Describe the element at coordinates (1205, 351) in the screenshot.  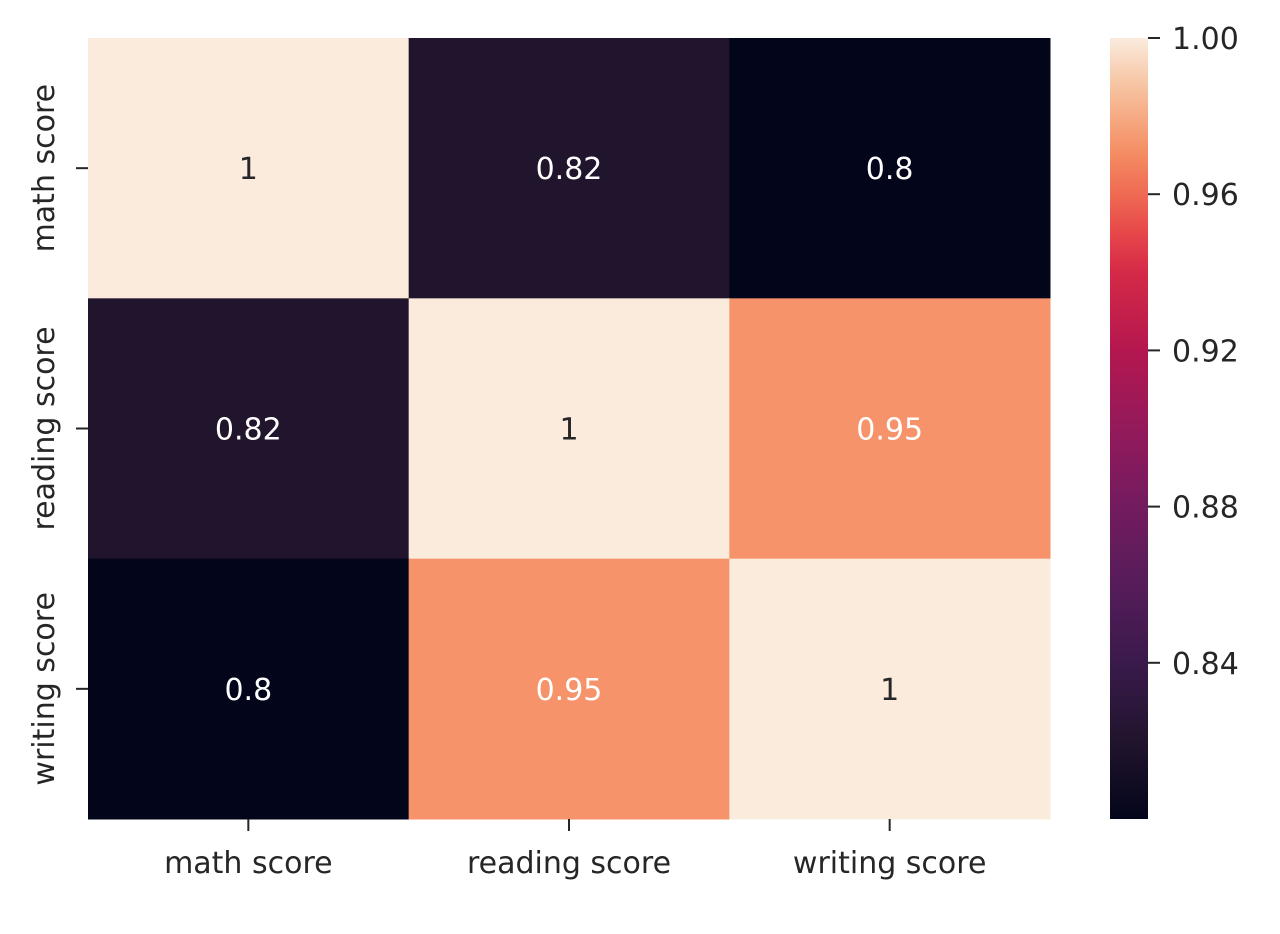
I see `colorbar-tick-label: 0.92` at that location.